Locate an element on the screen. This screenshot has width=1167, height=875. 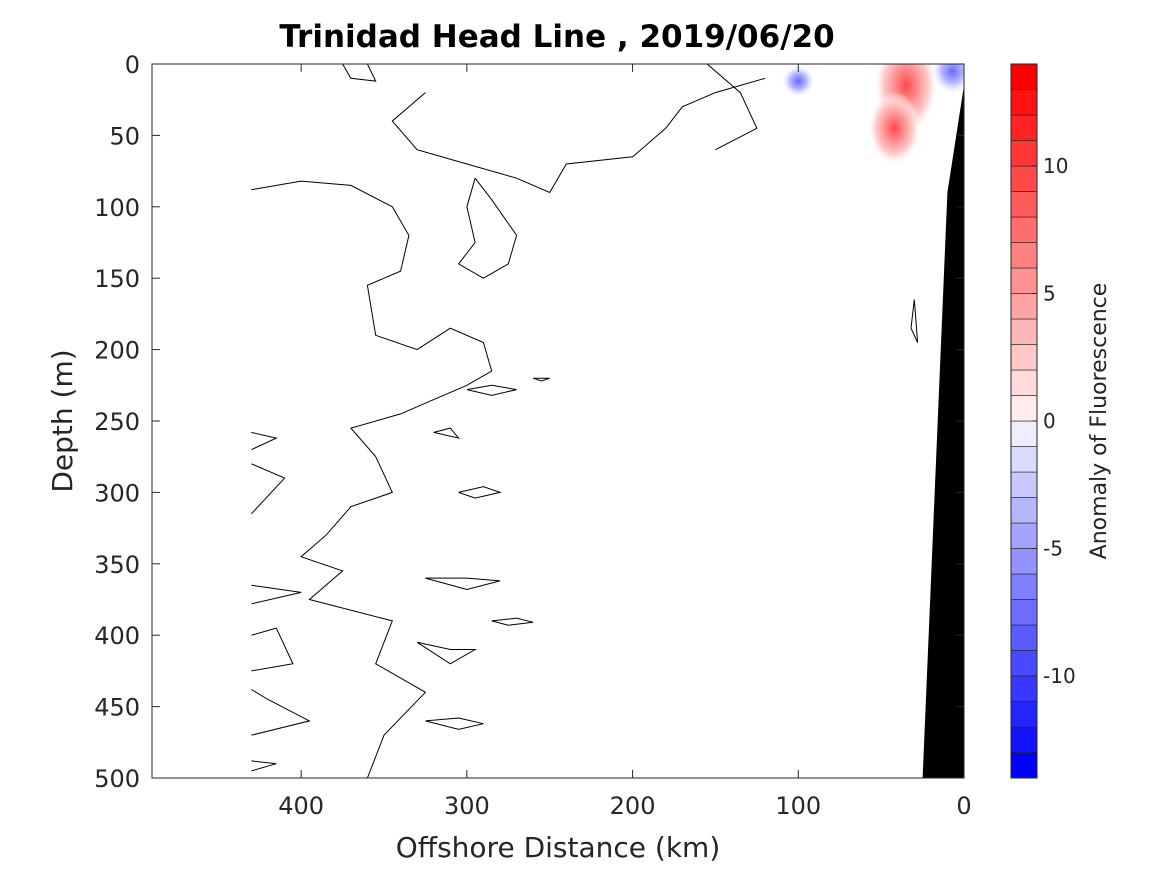
y-tick-label: 250 is located at coordinates (117, 422).